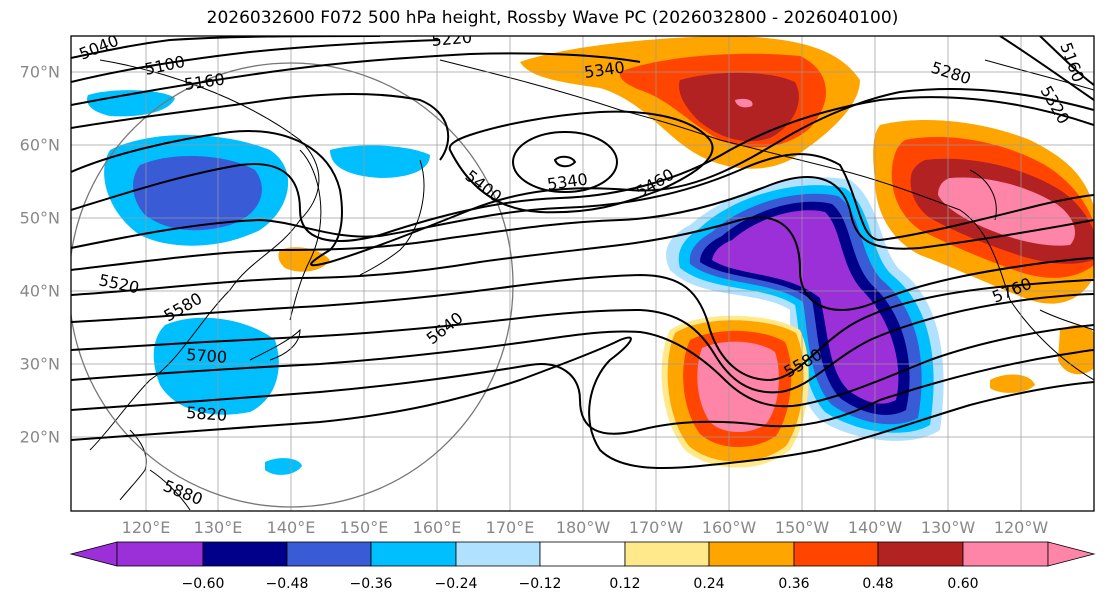  What do you see at coordinates (948, 527) in the screenshot?
I see `lon-label: 130°W` at bounding box center [948, 527].